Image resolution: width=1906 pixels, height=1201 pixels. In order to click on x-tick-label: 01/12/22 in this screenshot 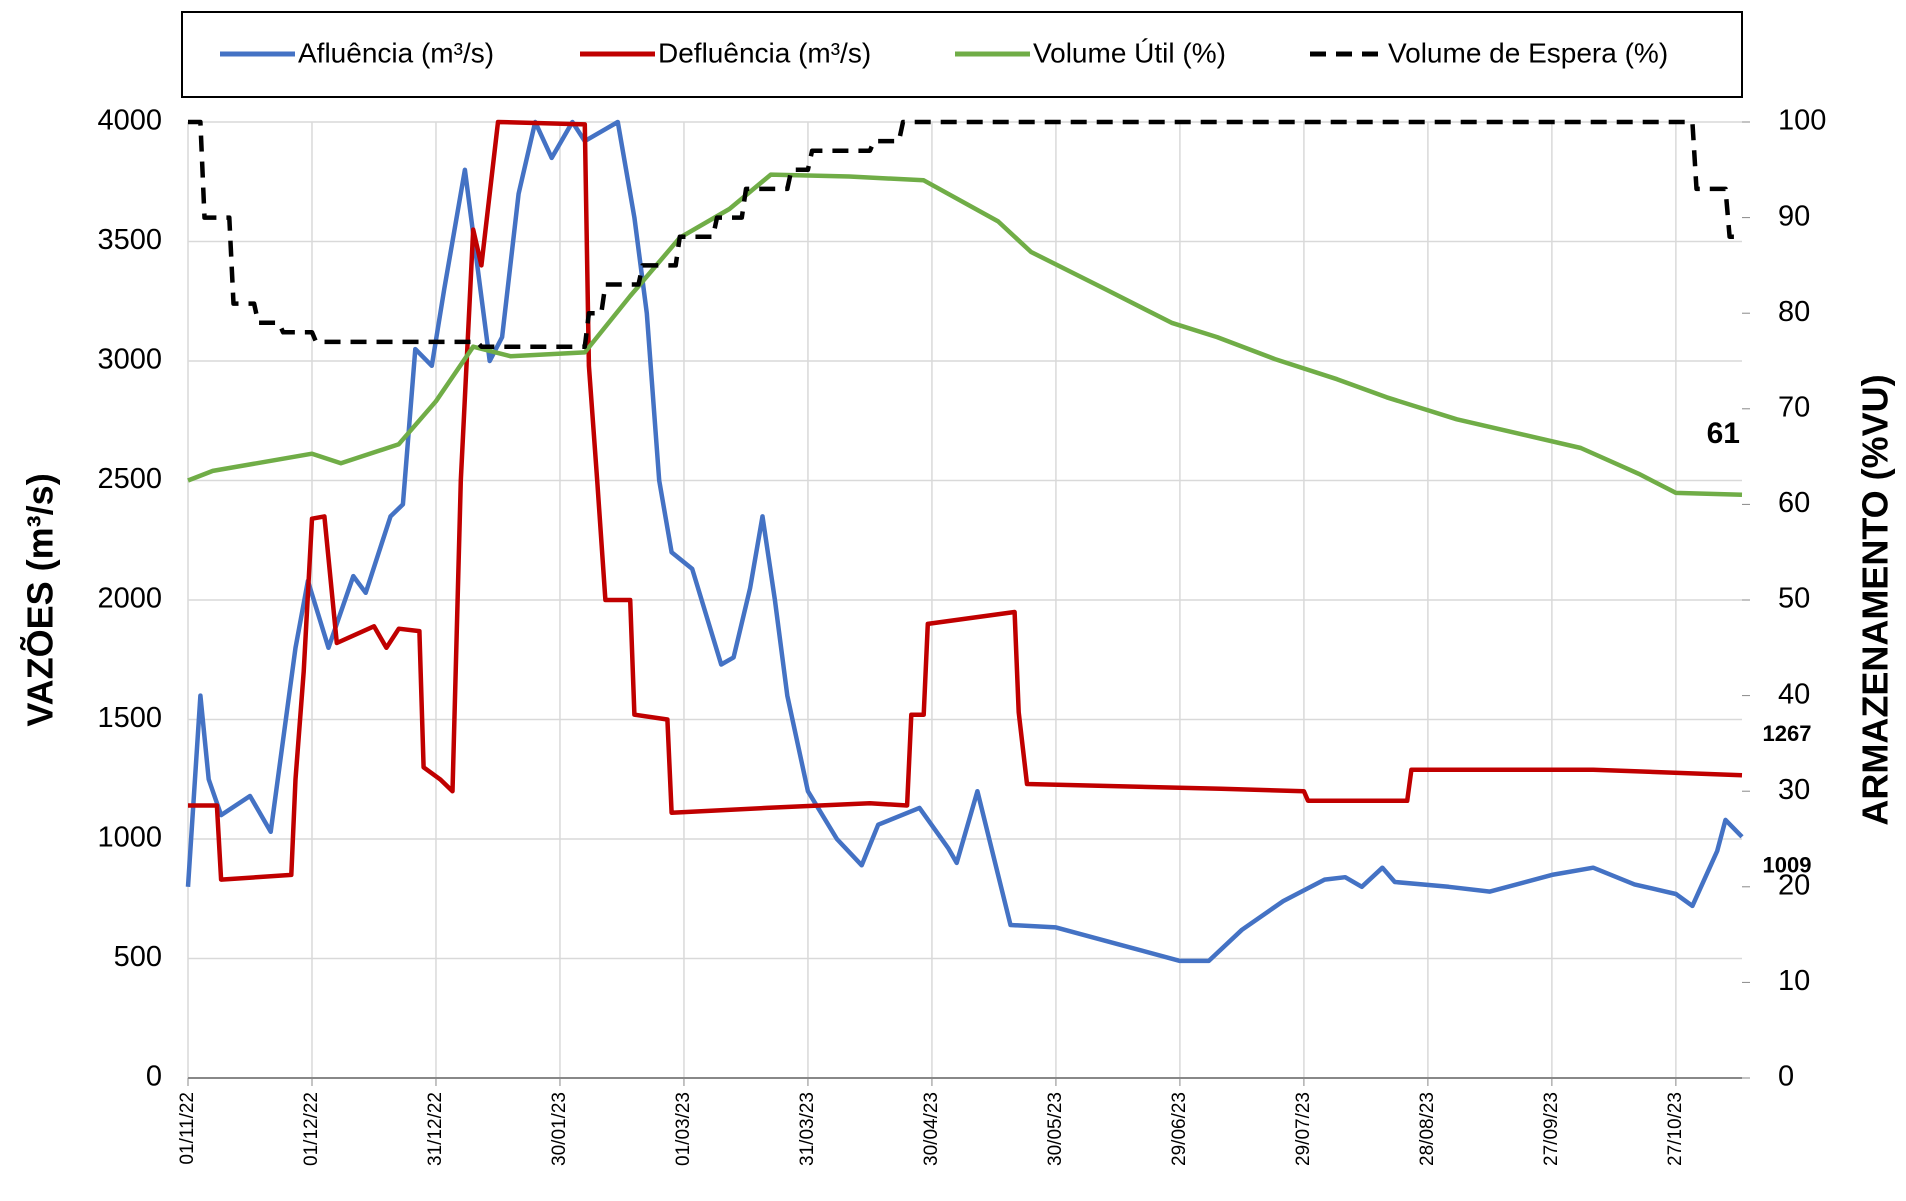, I will do `click(311, 1129)`.